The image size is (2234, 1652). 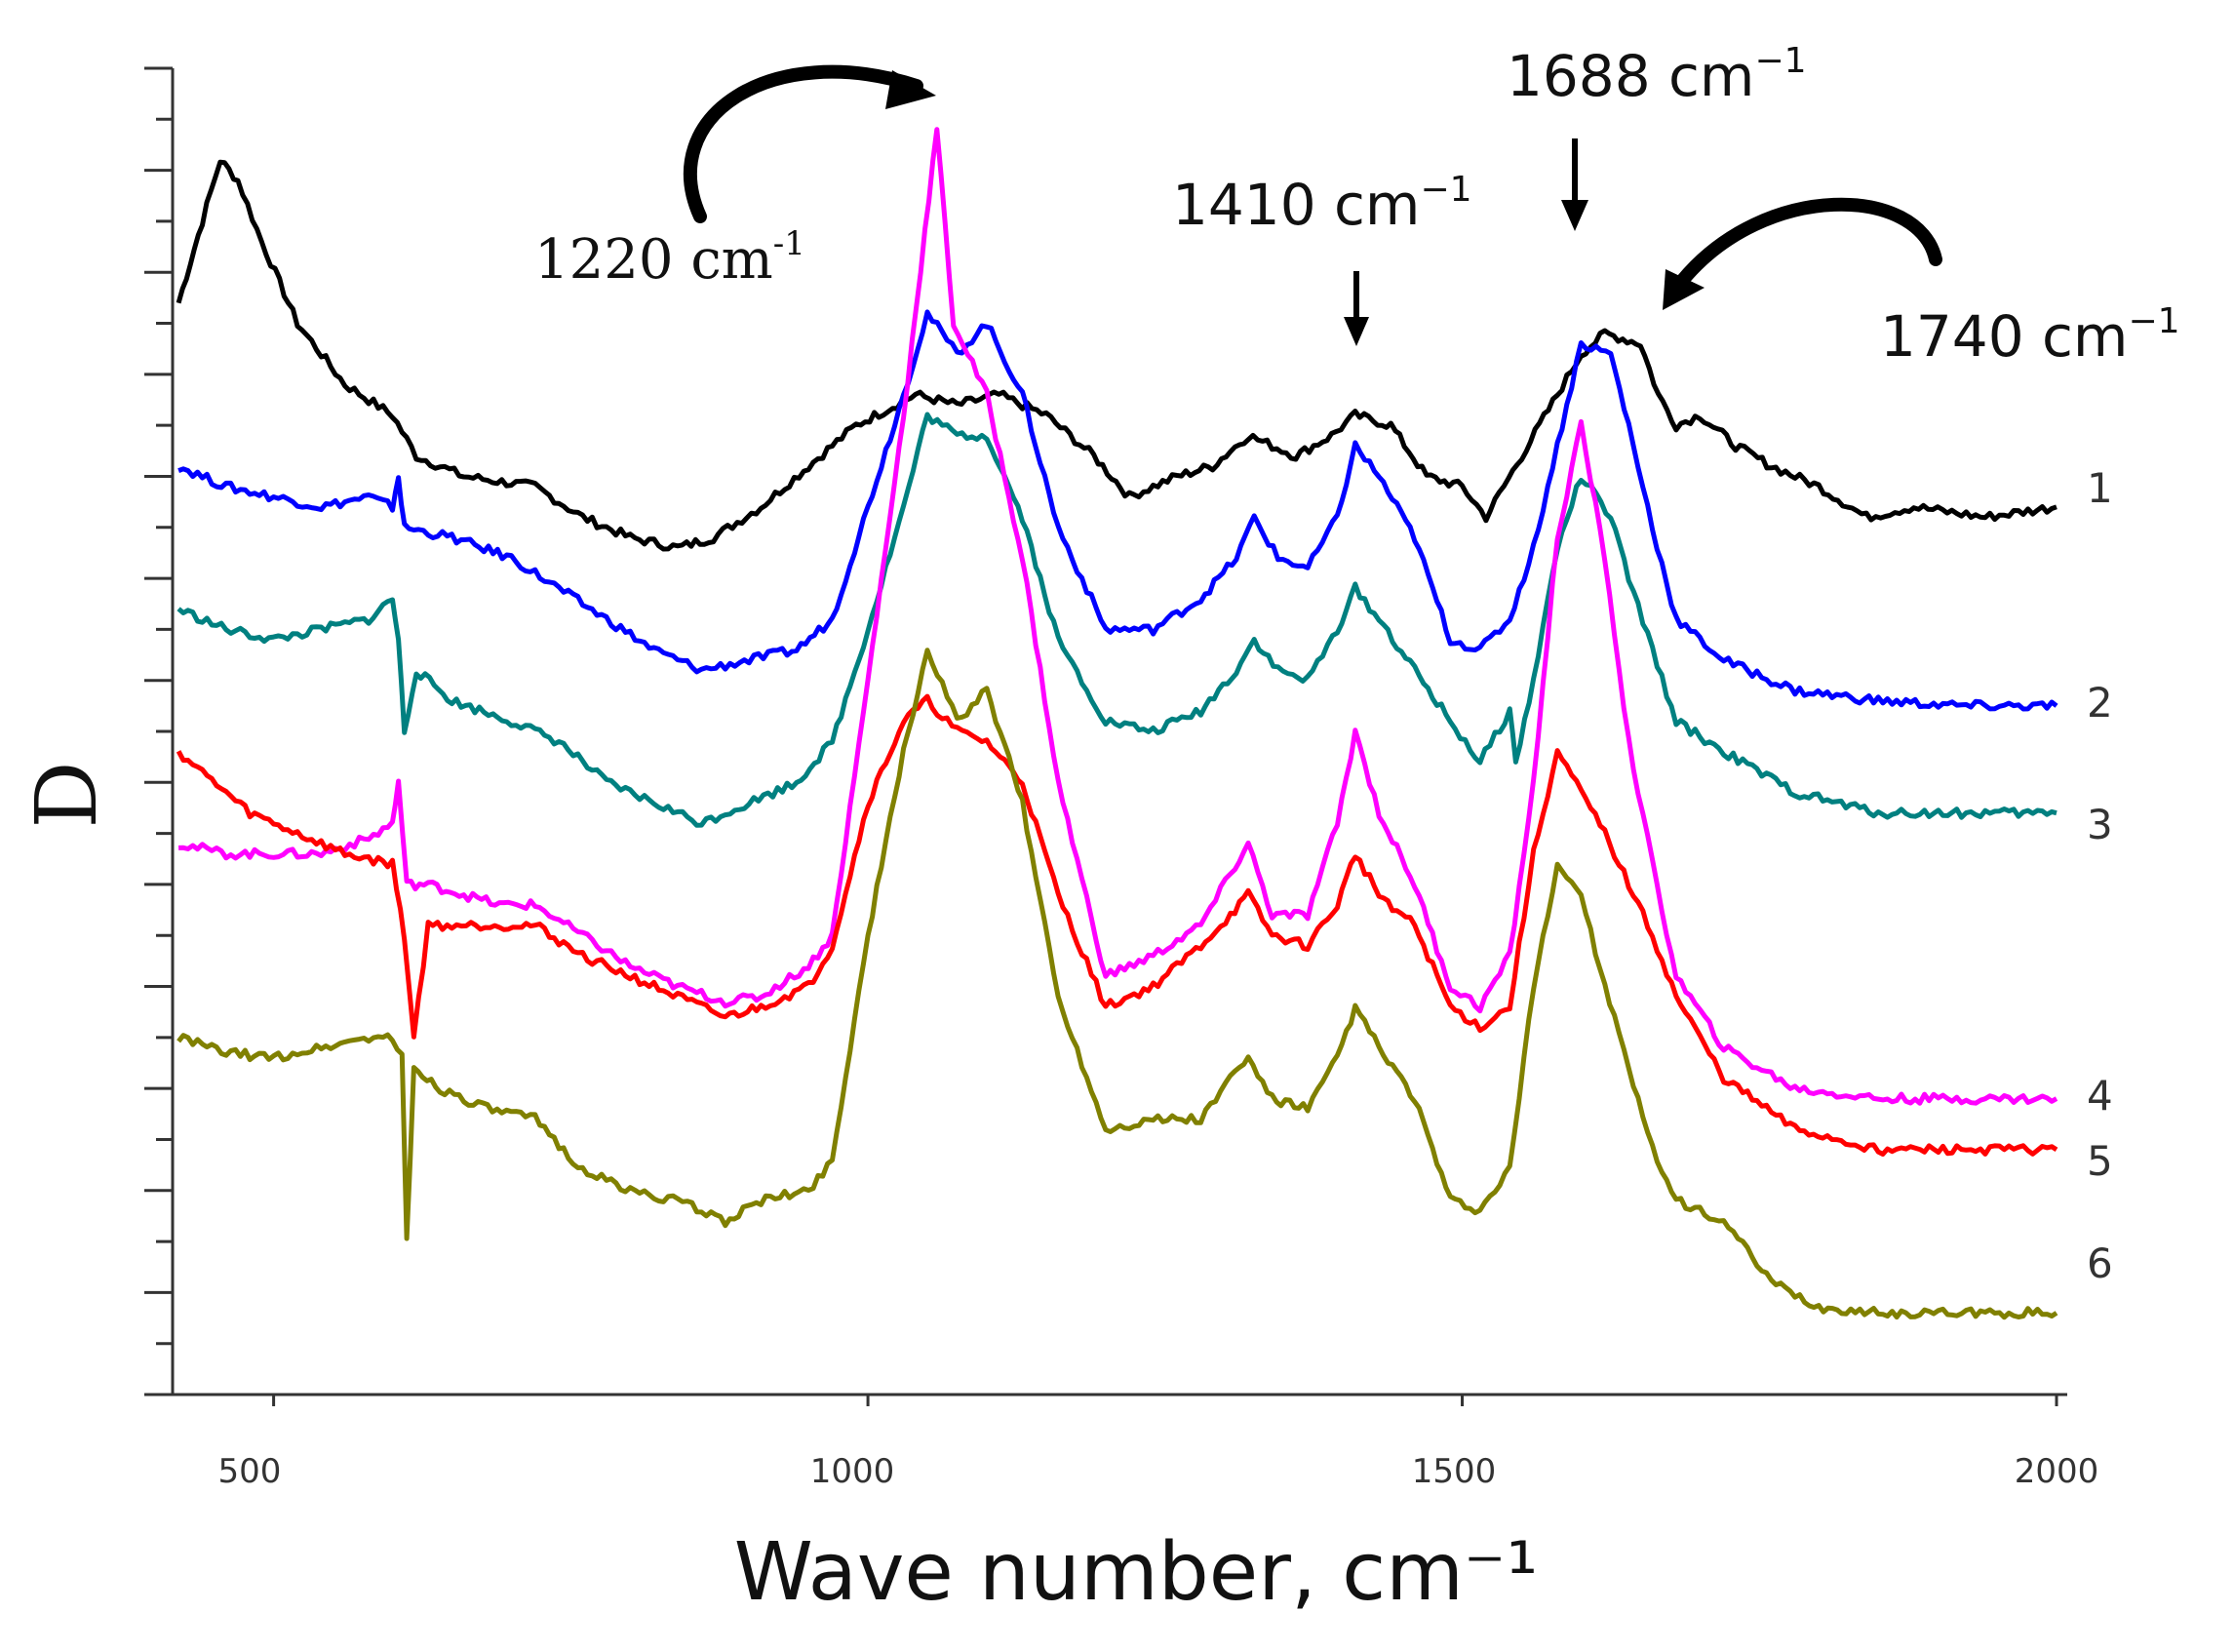 I want to click on annotation-1740: 1740 cm−1, so click(x=2030, y=335).